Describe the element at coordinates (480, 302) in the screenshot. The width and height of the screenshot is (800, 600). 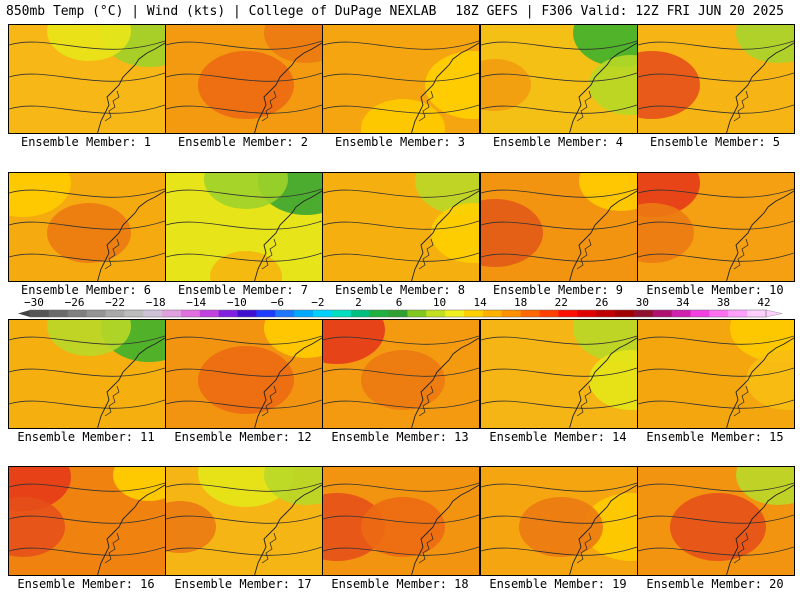
I see `colorbar-tick-label: 14` at that location.